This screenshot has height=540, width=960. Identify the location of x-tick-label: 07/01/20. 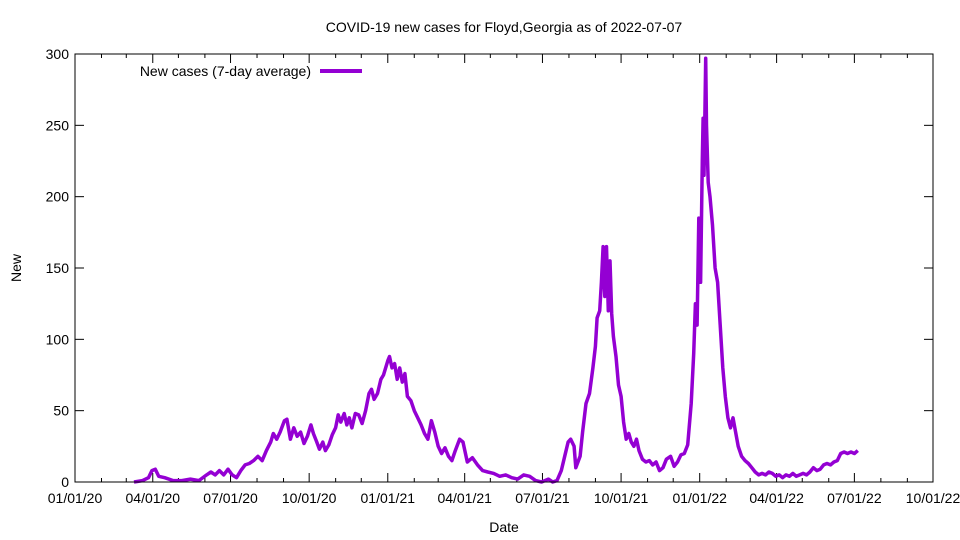
(230, 498).